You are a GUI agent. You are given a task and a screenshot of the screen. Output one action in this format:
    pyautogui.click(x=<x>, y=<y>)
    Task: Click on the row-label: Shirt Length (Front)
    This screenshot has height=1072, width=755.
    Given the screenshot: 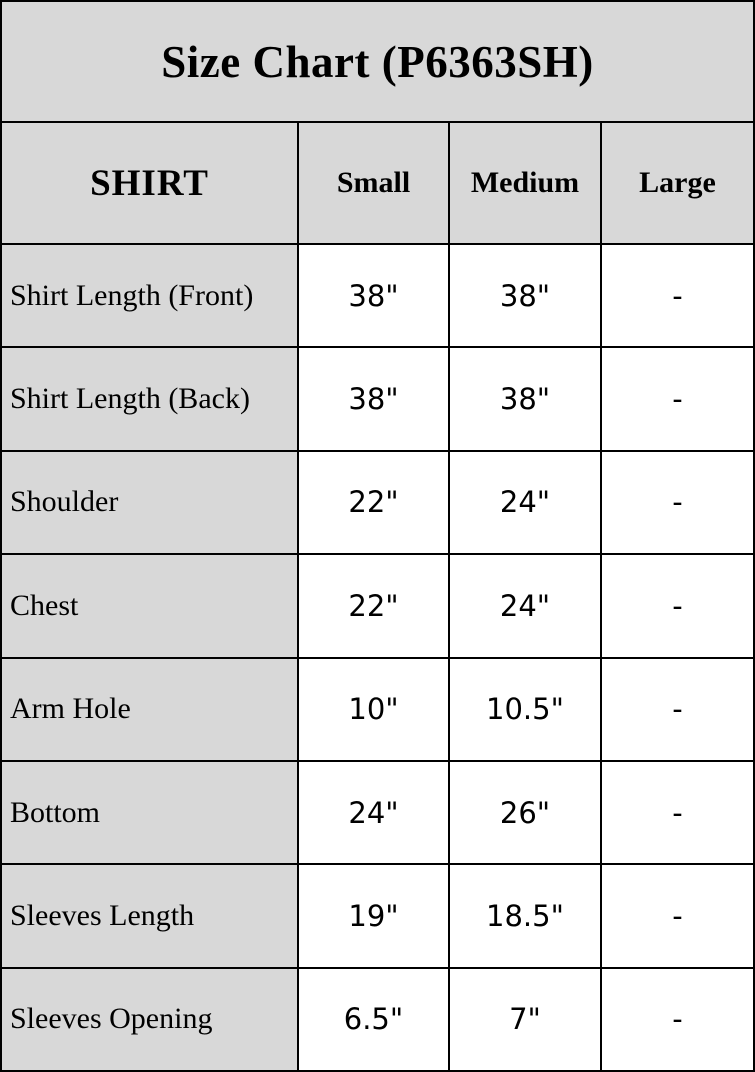 What is the action you would take?
    pyautogui.click(x=149, y=296)
    